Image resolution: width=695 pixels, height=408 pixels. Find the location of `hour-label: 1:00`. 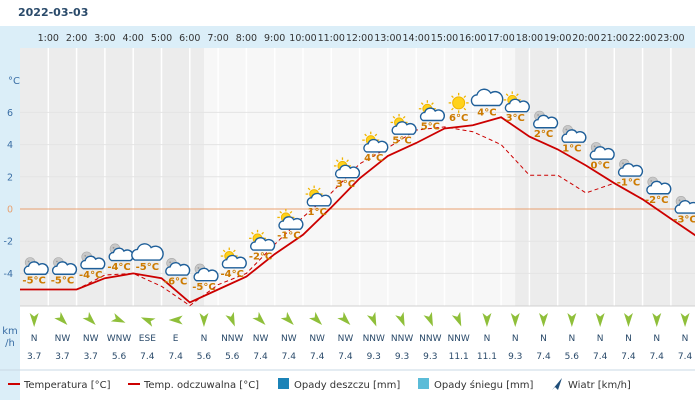

hour-label: 1:00 is located at coordinates (48, 38).